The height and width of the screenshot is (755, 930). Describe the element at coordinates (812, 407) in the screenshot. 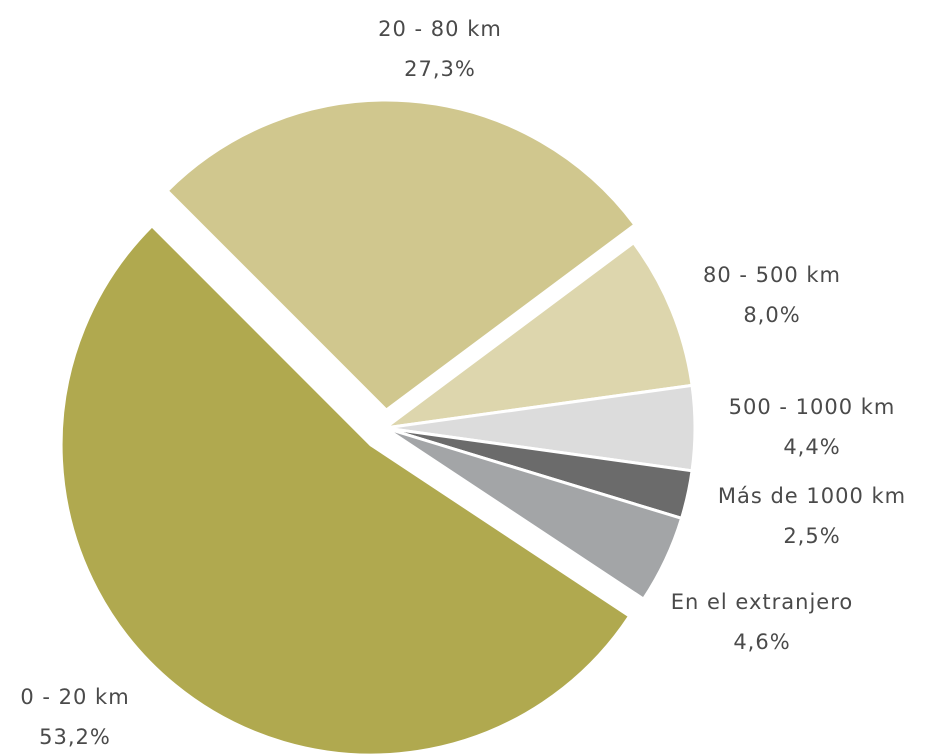

I see `slice-label: 500 - 1000 km` at that location.